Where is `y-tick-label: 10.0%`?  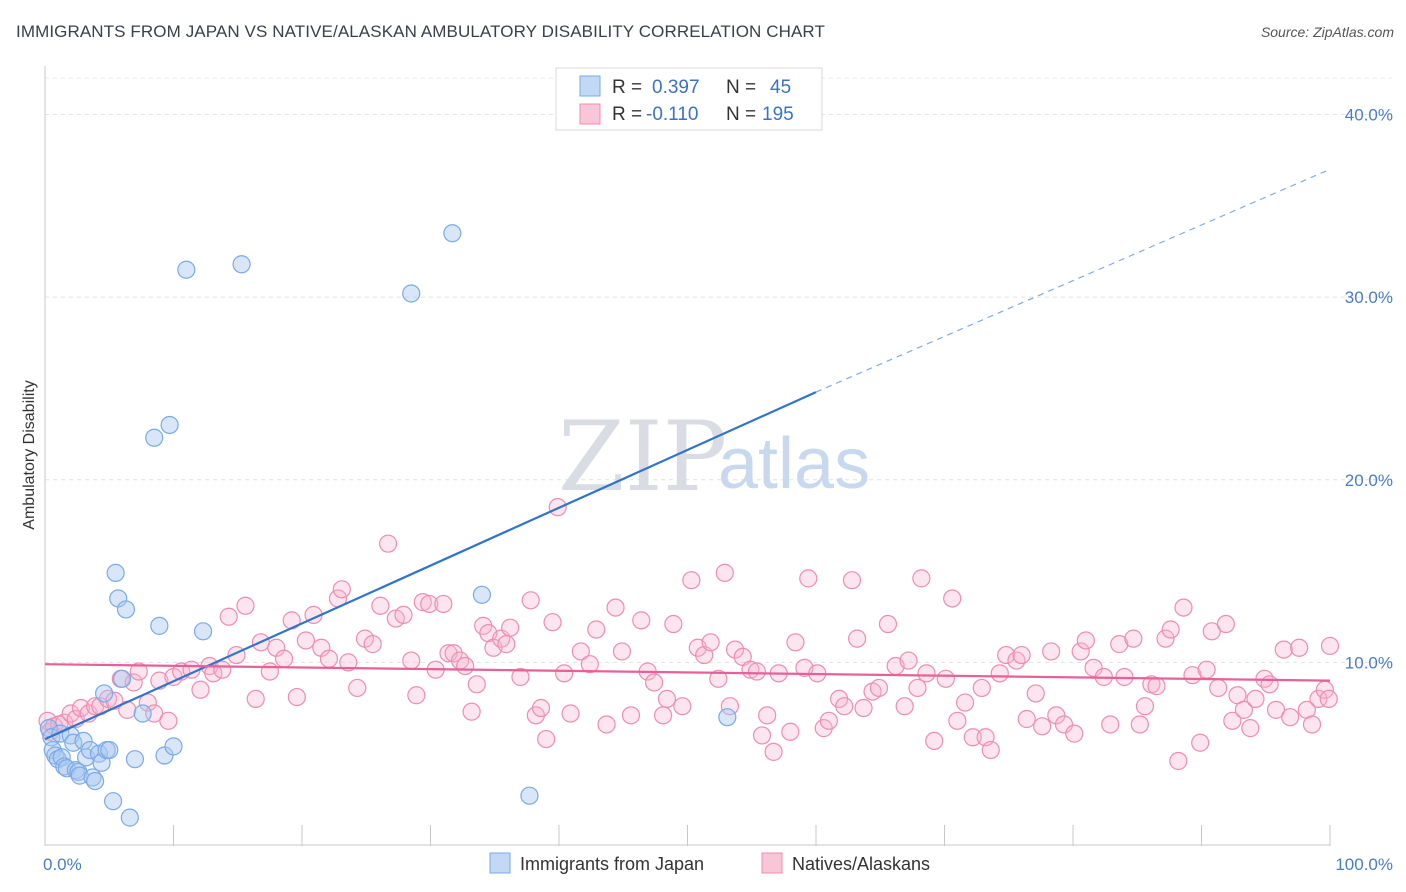
y-tick-label: 10.0% is located at coordinates (1369, 662).